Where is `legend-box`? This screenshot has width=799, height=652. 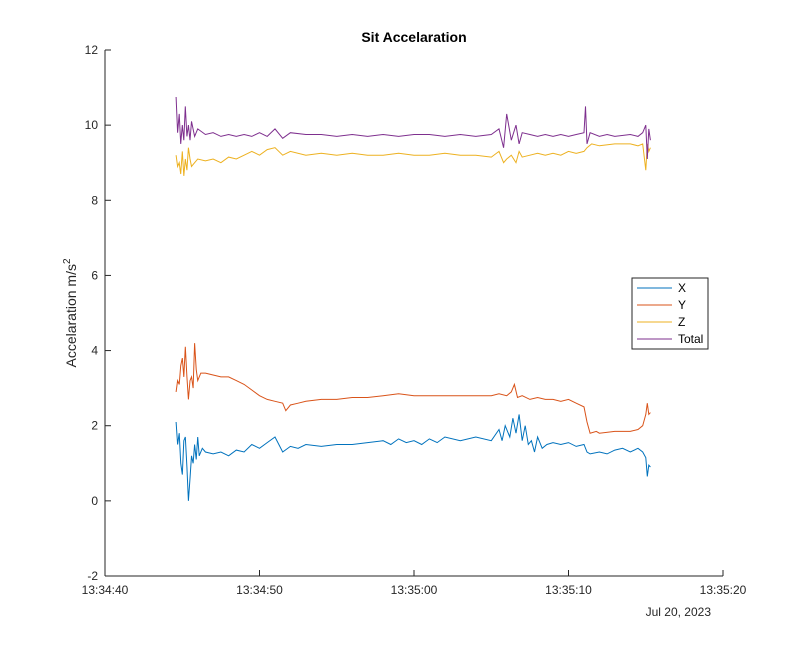 legend-box is located at coordinates (670, 313).